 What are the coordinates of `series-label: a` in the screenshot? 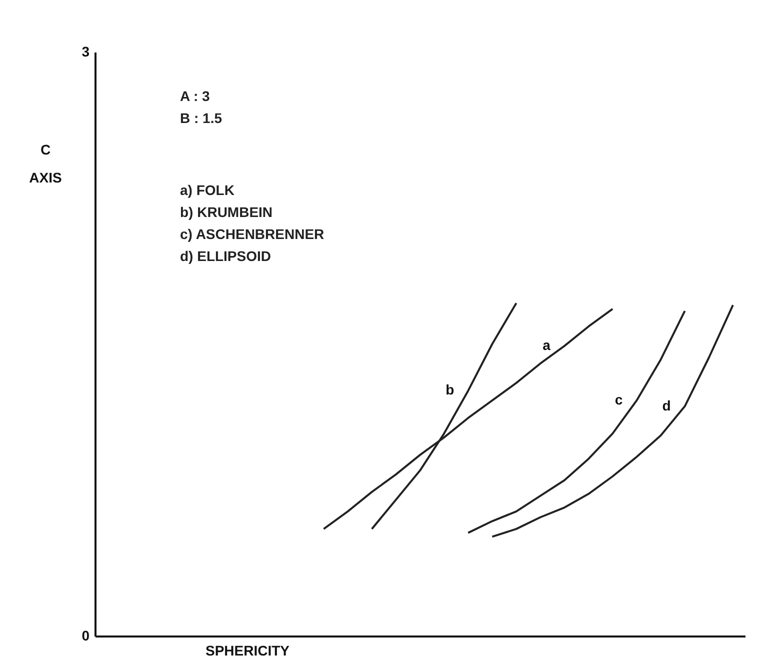 It's located at (546, 344).